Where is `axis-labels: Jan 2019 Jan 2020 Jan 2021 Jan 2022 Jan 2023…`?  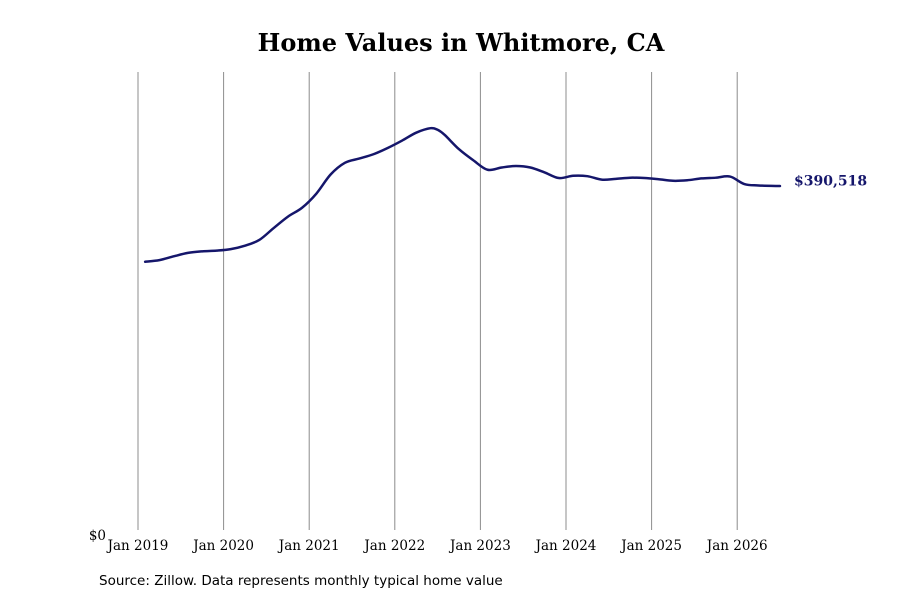 axis-labels: Jan 2019 Jan 2020 Jan 2021 Jan 2022 Jan 2023… is located at coordinates (428, 541).